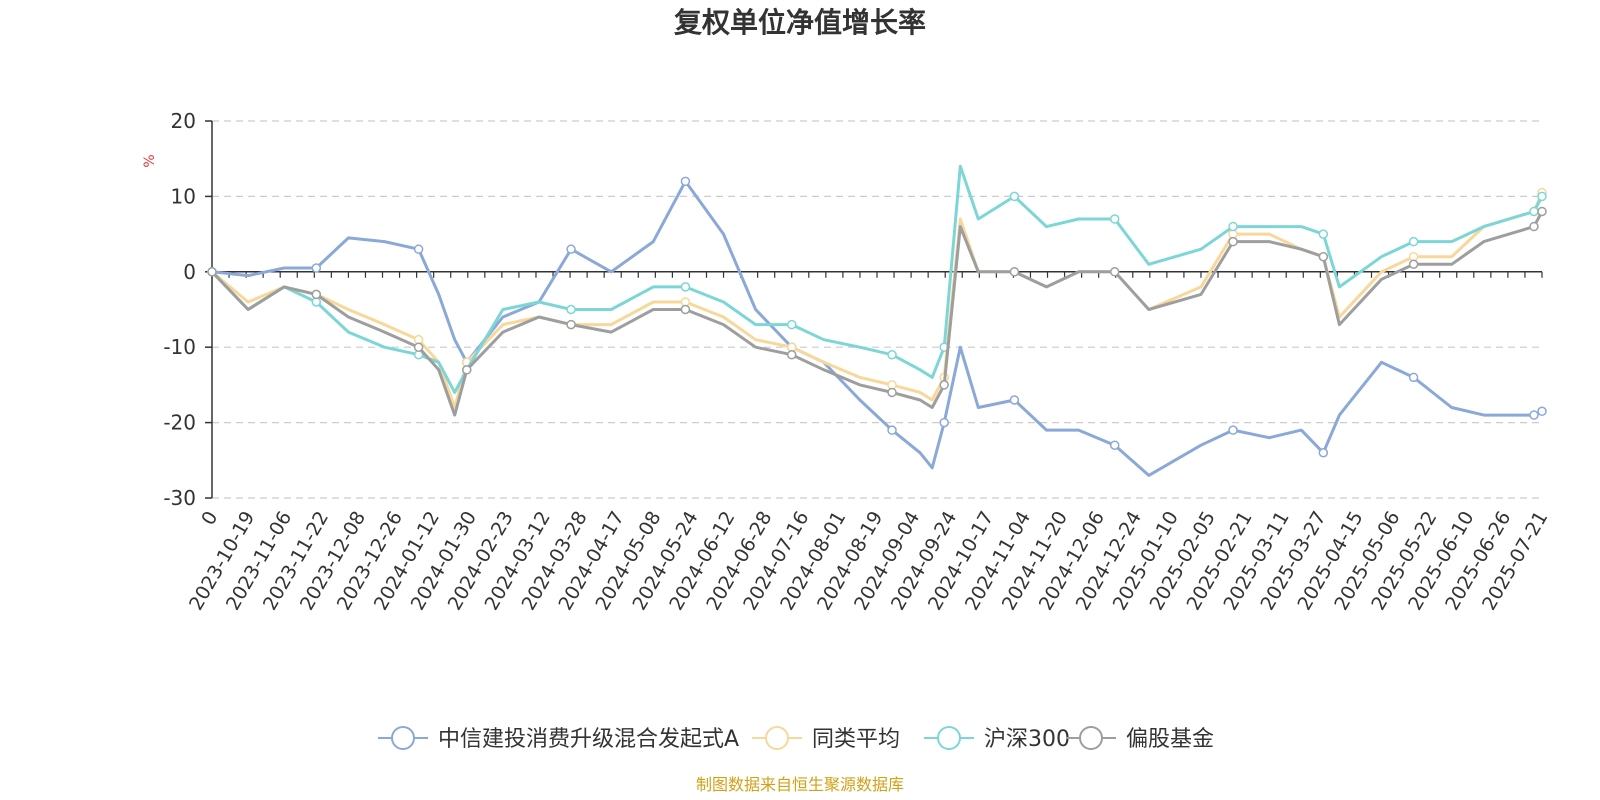 The width and height of the screenshot is (1600, 800). What do you see at coordinates (800, 22) in the screenshot?
I see `chart-title: 复权单位净值增长率` at bounding box center [800, 22].